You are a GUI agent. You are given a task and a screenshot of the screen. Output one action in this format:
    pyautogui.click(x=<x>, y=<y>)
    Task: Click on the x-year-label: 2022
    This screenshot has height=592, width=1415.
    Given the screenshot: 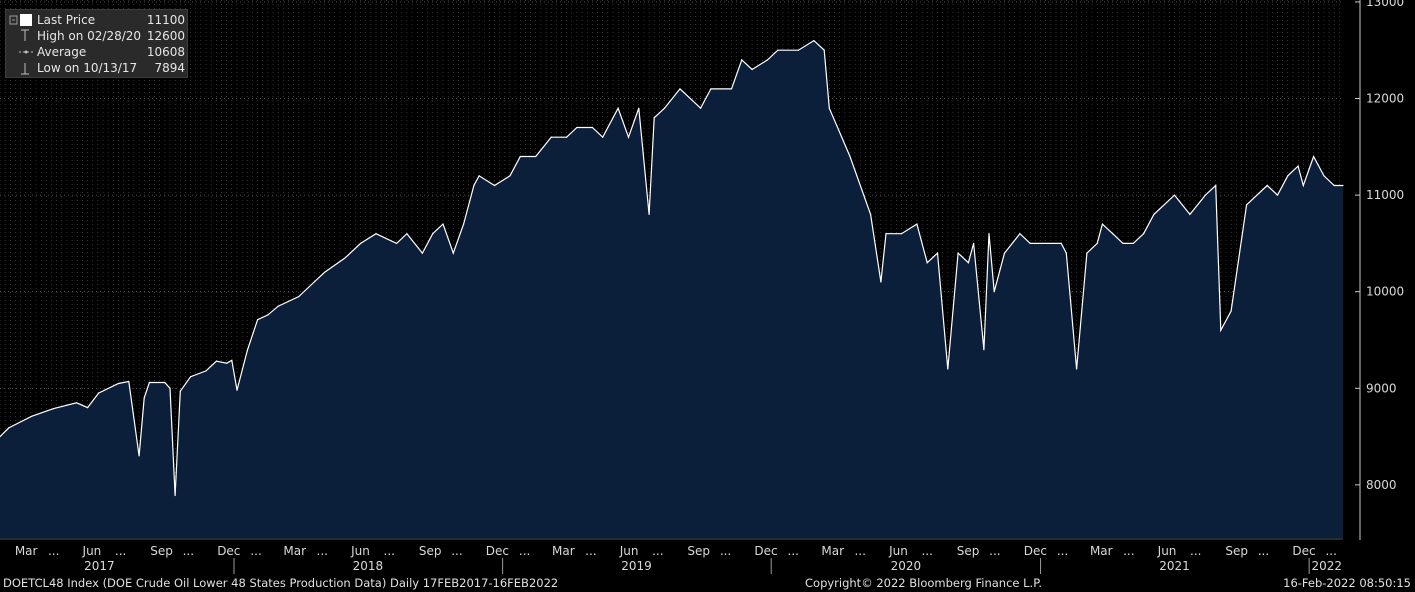 What is the action you would take?
    pyautogui.click(x=1327, y=566)
    